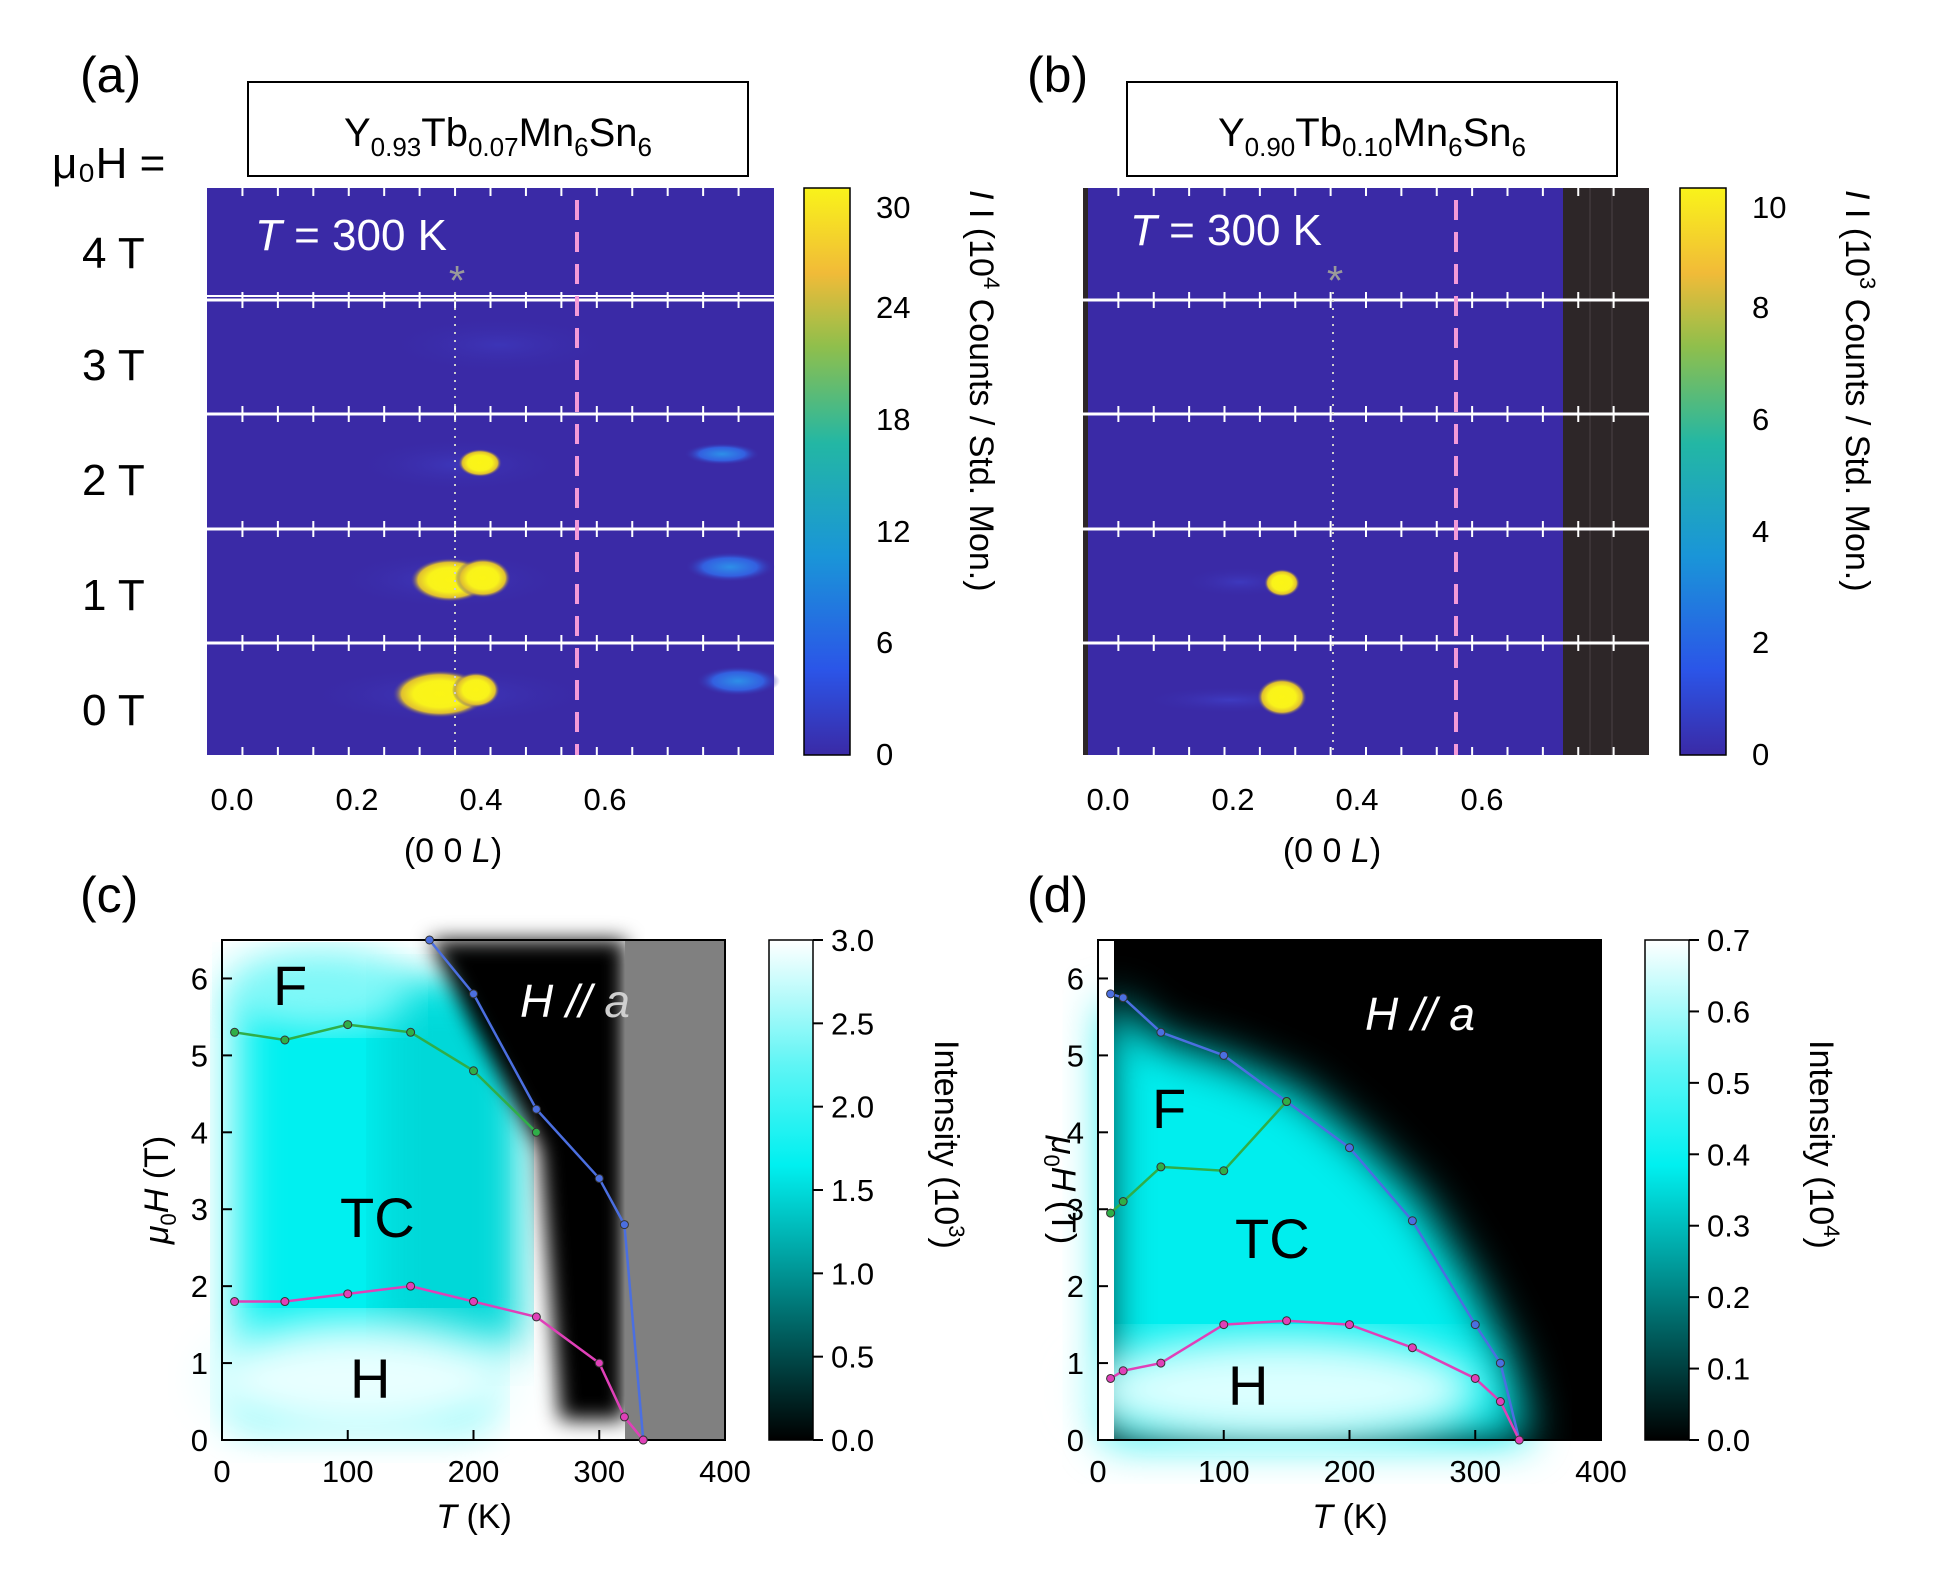 The image size is (1952, 1583). What do you see at coordinates (418, 799) in the screenshot?
I see `xticks-a: 0.0 0.2 0.4 0.6` at bounding box center [418, 799].